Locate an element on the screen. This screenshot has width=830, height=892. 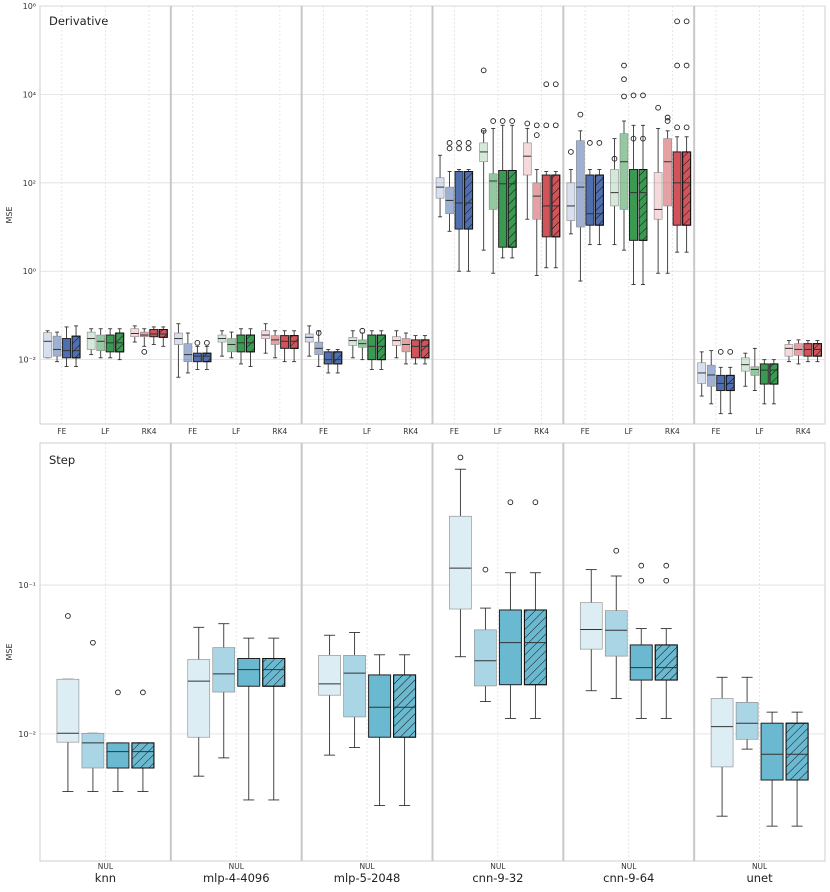
model-label: knn is located at coordinates (105, 878).